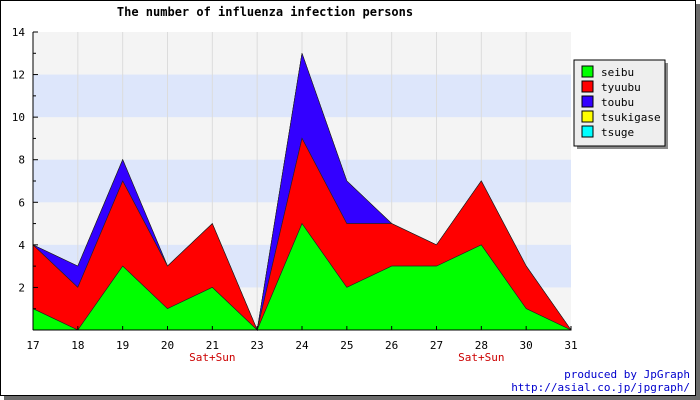 The width and height of the screenshot is (700, 400). Describe the element at coordinates (627, 374) in the screenshot. I see `credit-line-1: produced by JpGraph` at that location.